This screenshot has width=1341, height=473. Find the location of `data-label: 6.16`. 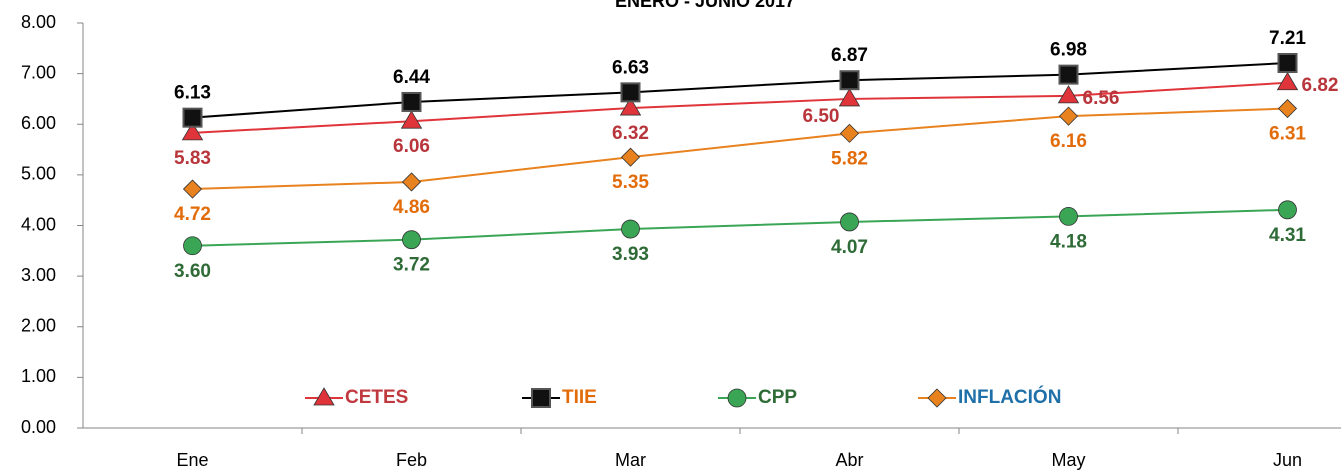

data-label: 6.16 is located at coordinates (1068, 141).